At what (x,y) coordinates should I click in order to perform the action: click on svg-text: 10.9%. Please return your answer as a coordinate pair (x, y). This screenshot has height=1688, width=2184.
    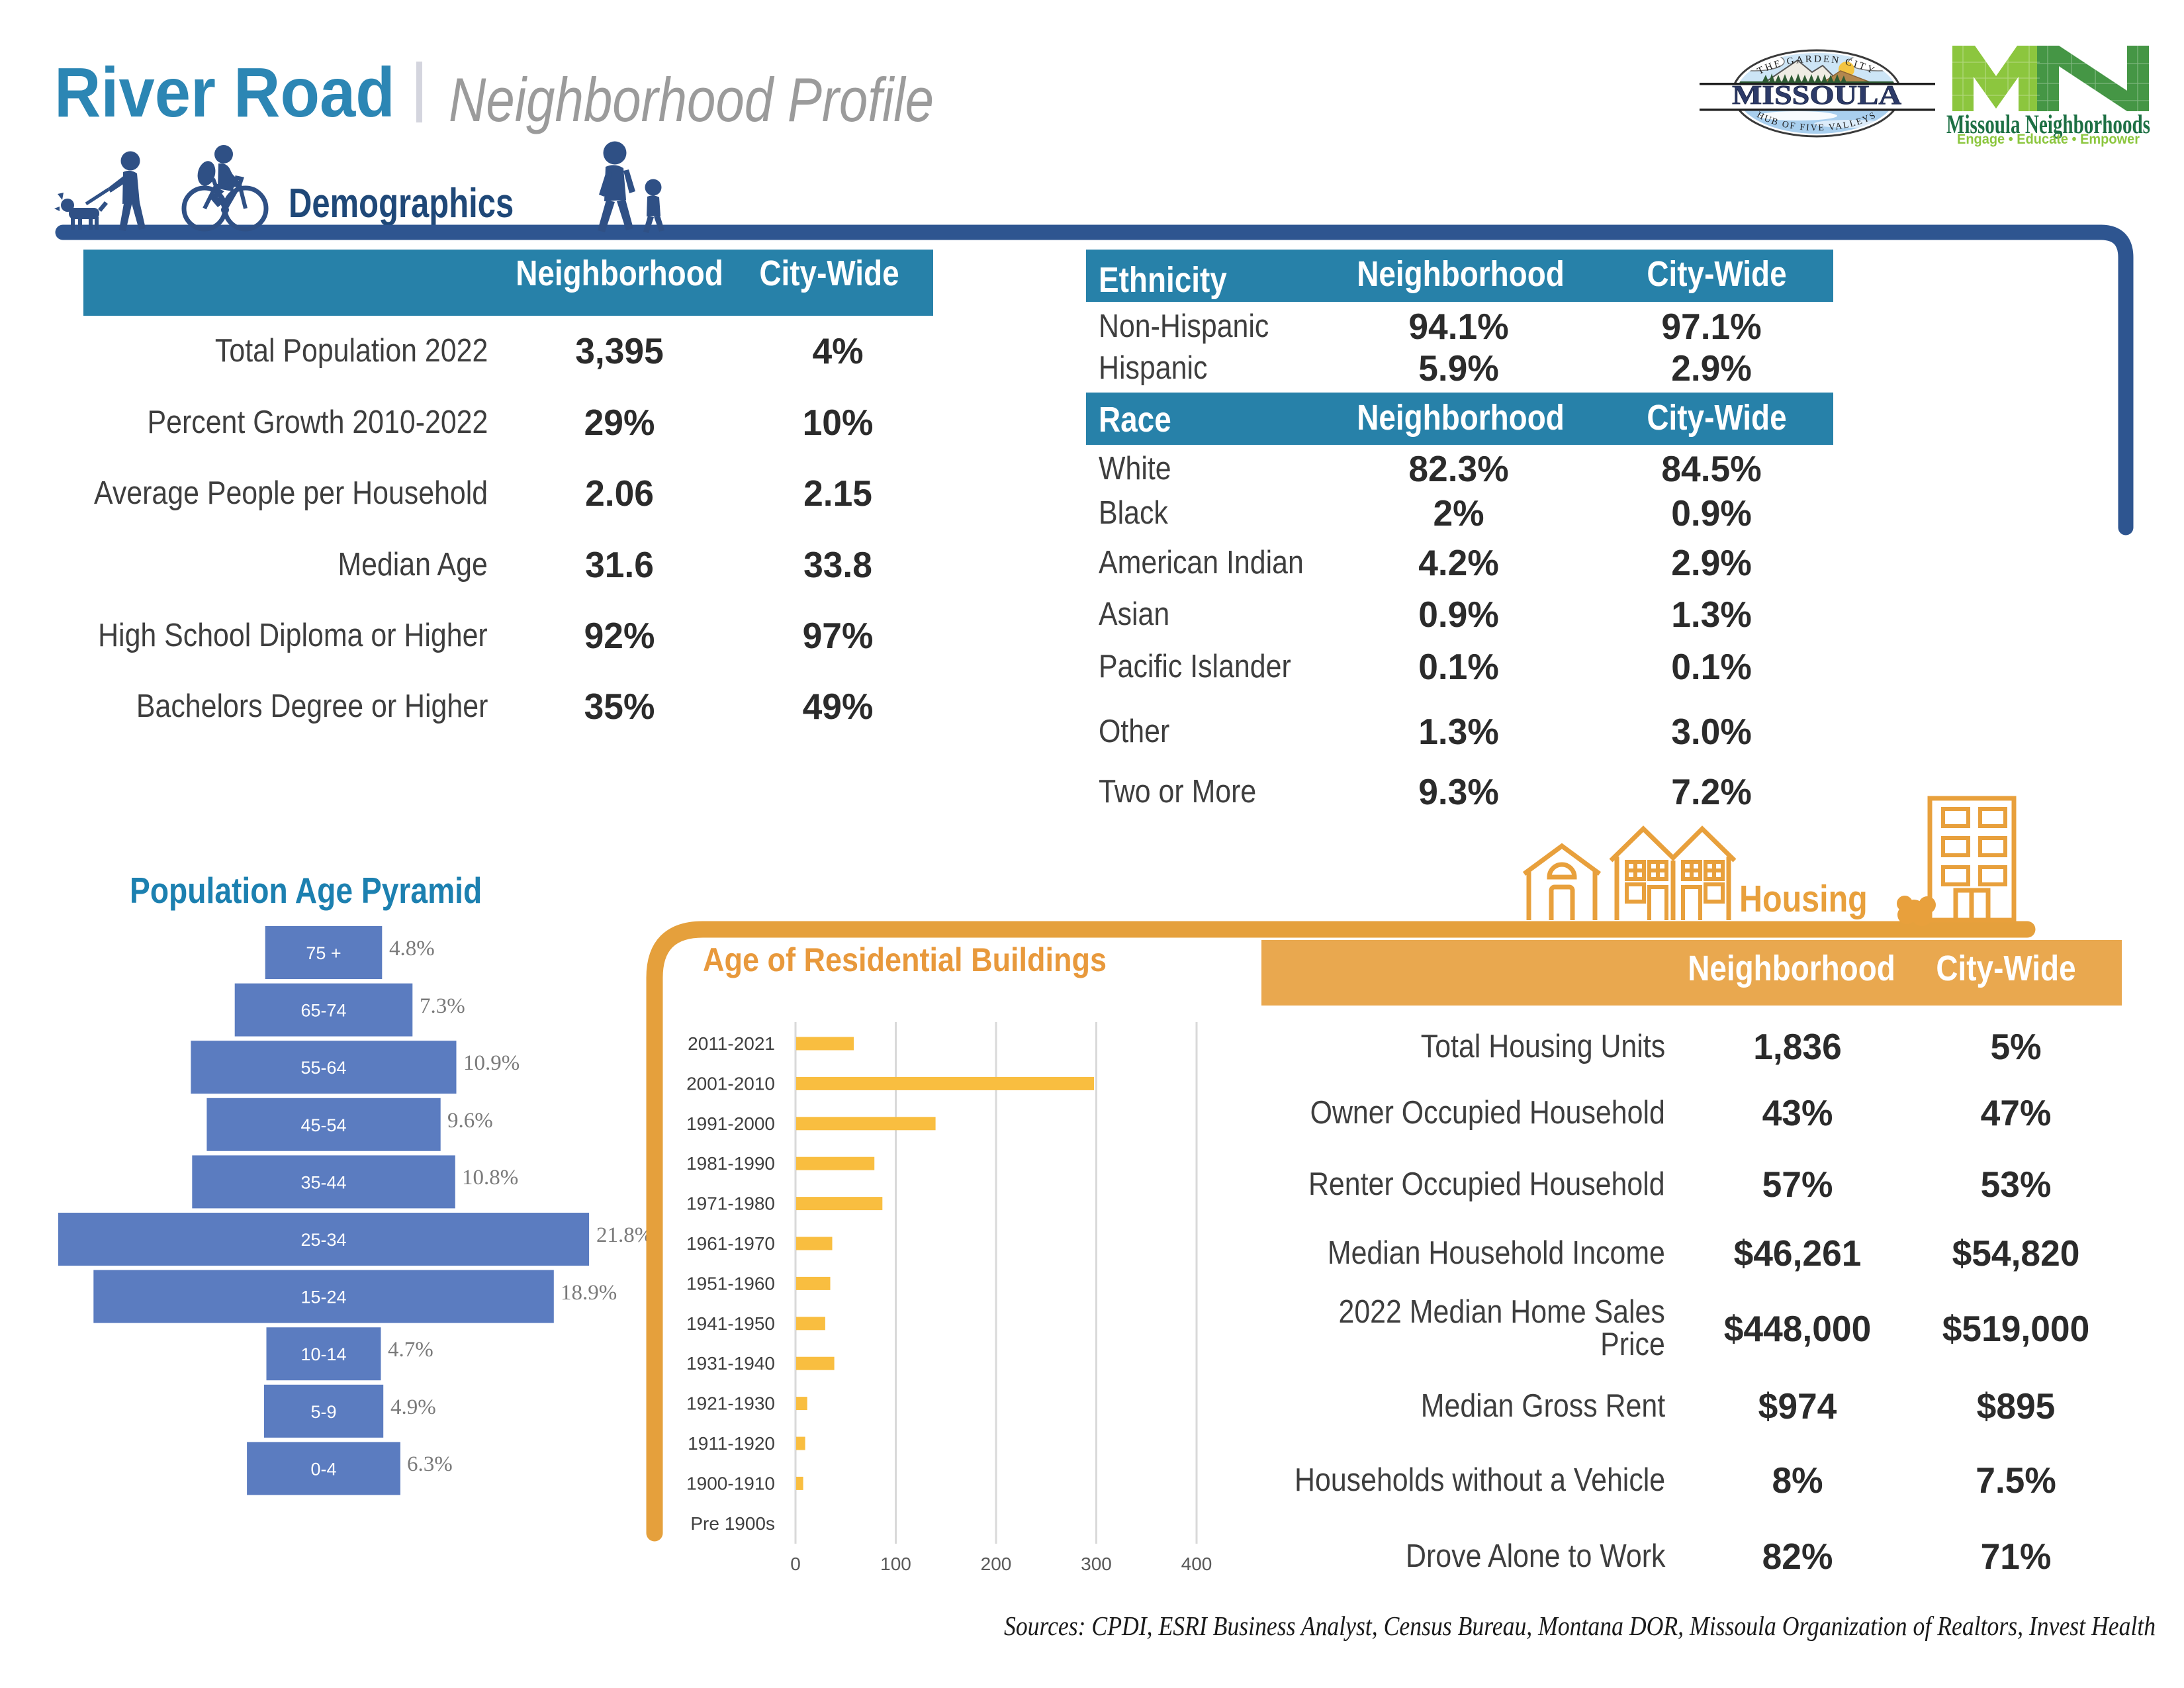
    Looking at the image, I should click on (491, 1063).